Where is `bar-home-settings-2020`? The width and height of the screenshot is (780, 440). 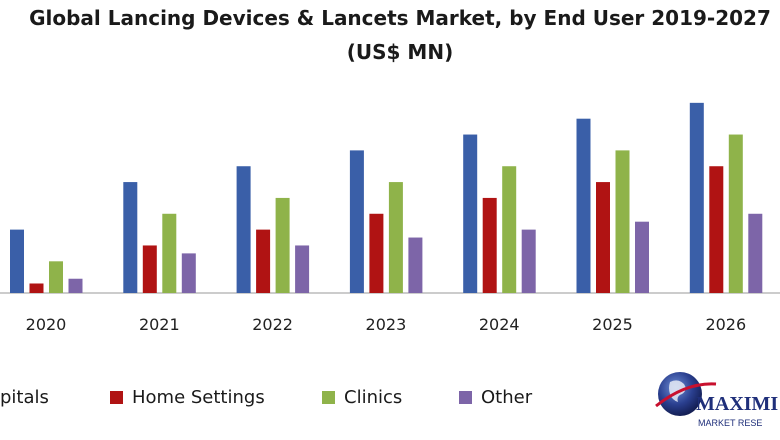 bar-home-settings-2020 is located at coordinates (36, 288).